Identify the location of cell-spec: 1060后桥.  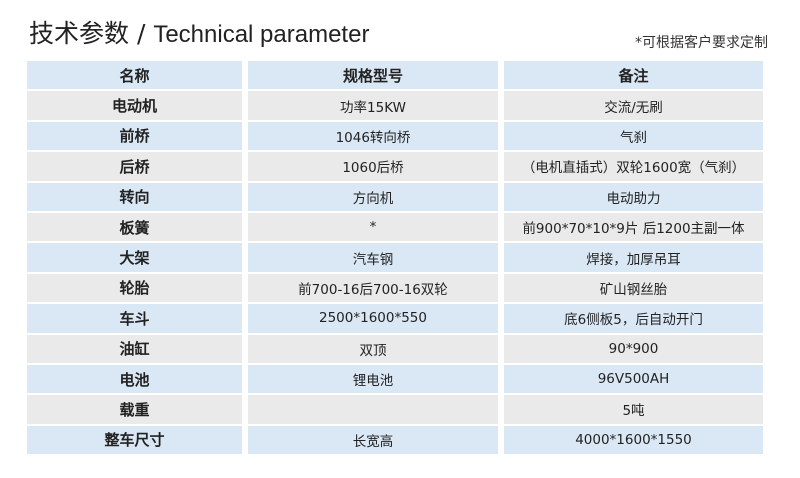
(373, 166).